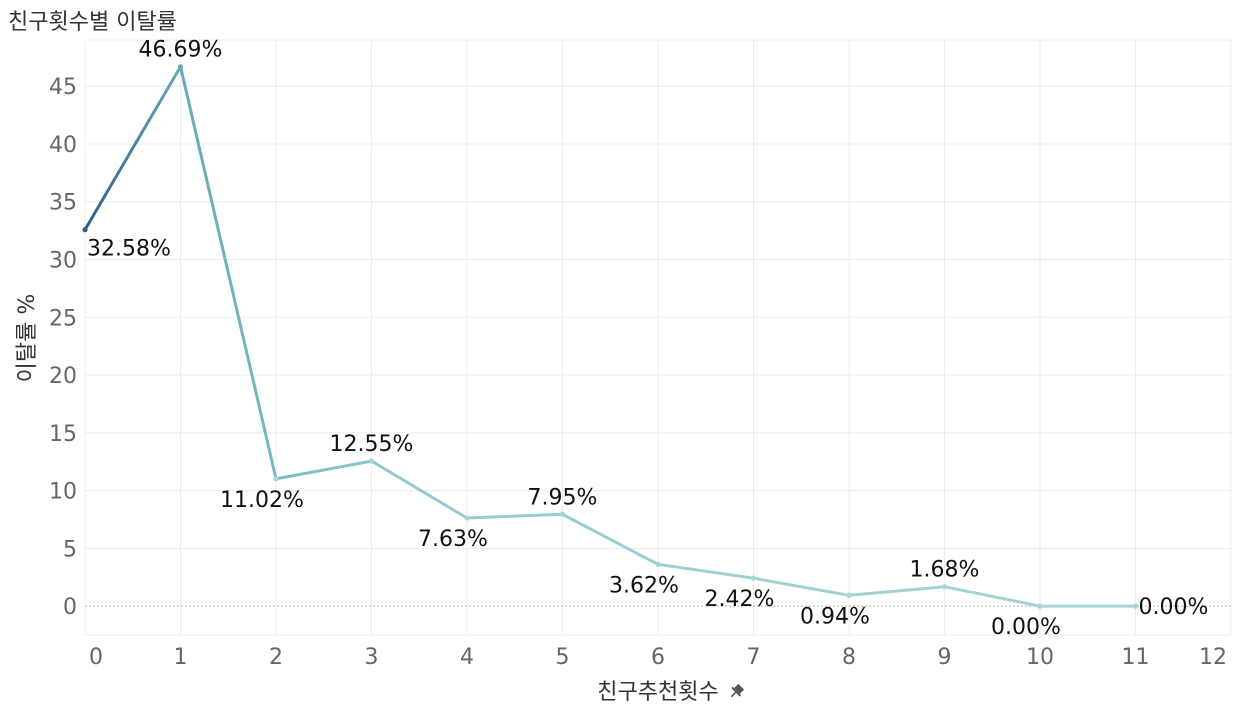  Describe the element at coordinates (740, 599) in the screenshot. I see `data-label: 2.42%` at that location.